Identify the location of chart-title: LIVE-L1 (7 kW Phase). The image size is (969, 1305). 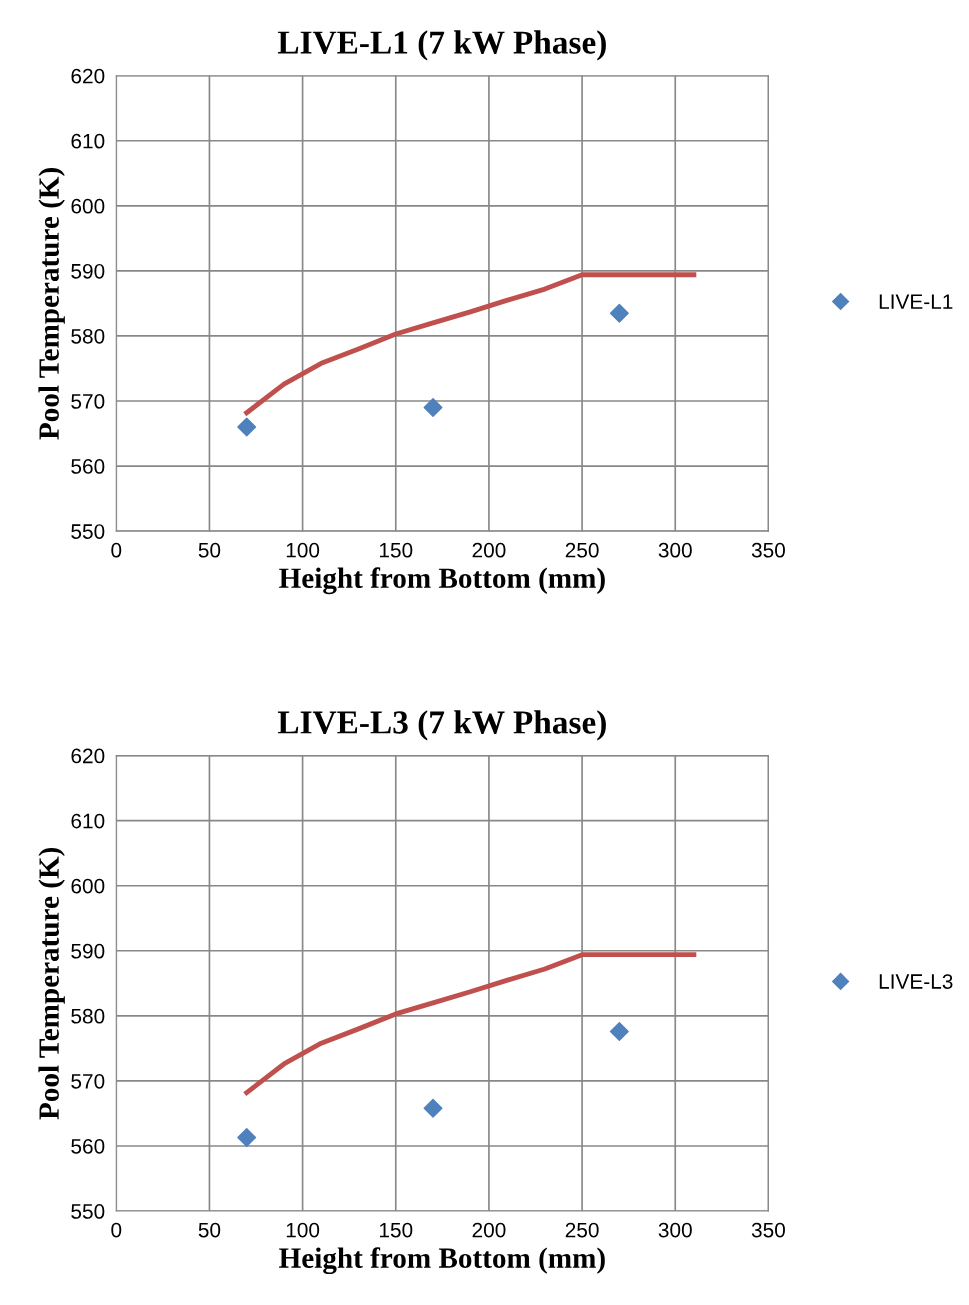
(441, 45).